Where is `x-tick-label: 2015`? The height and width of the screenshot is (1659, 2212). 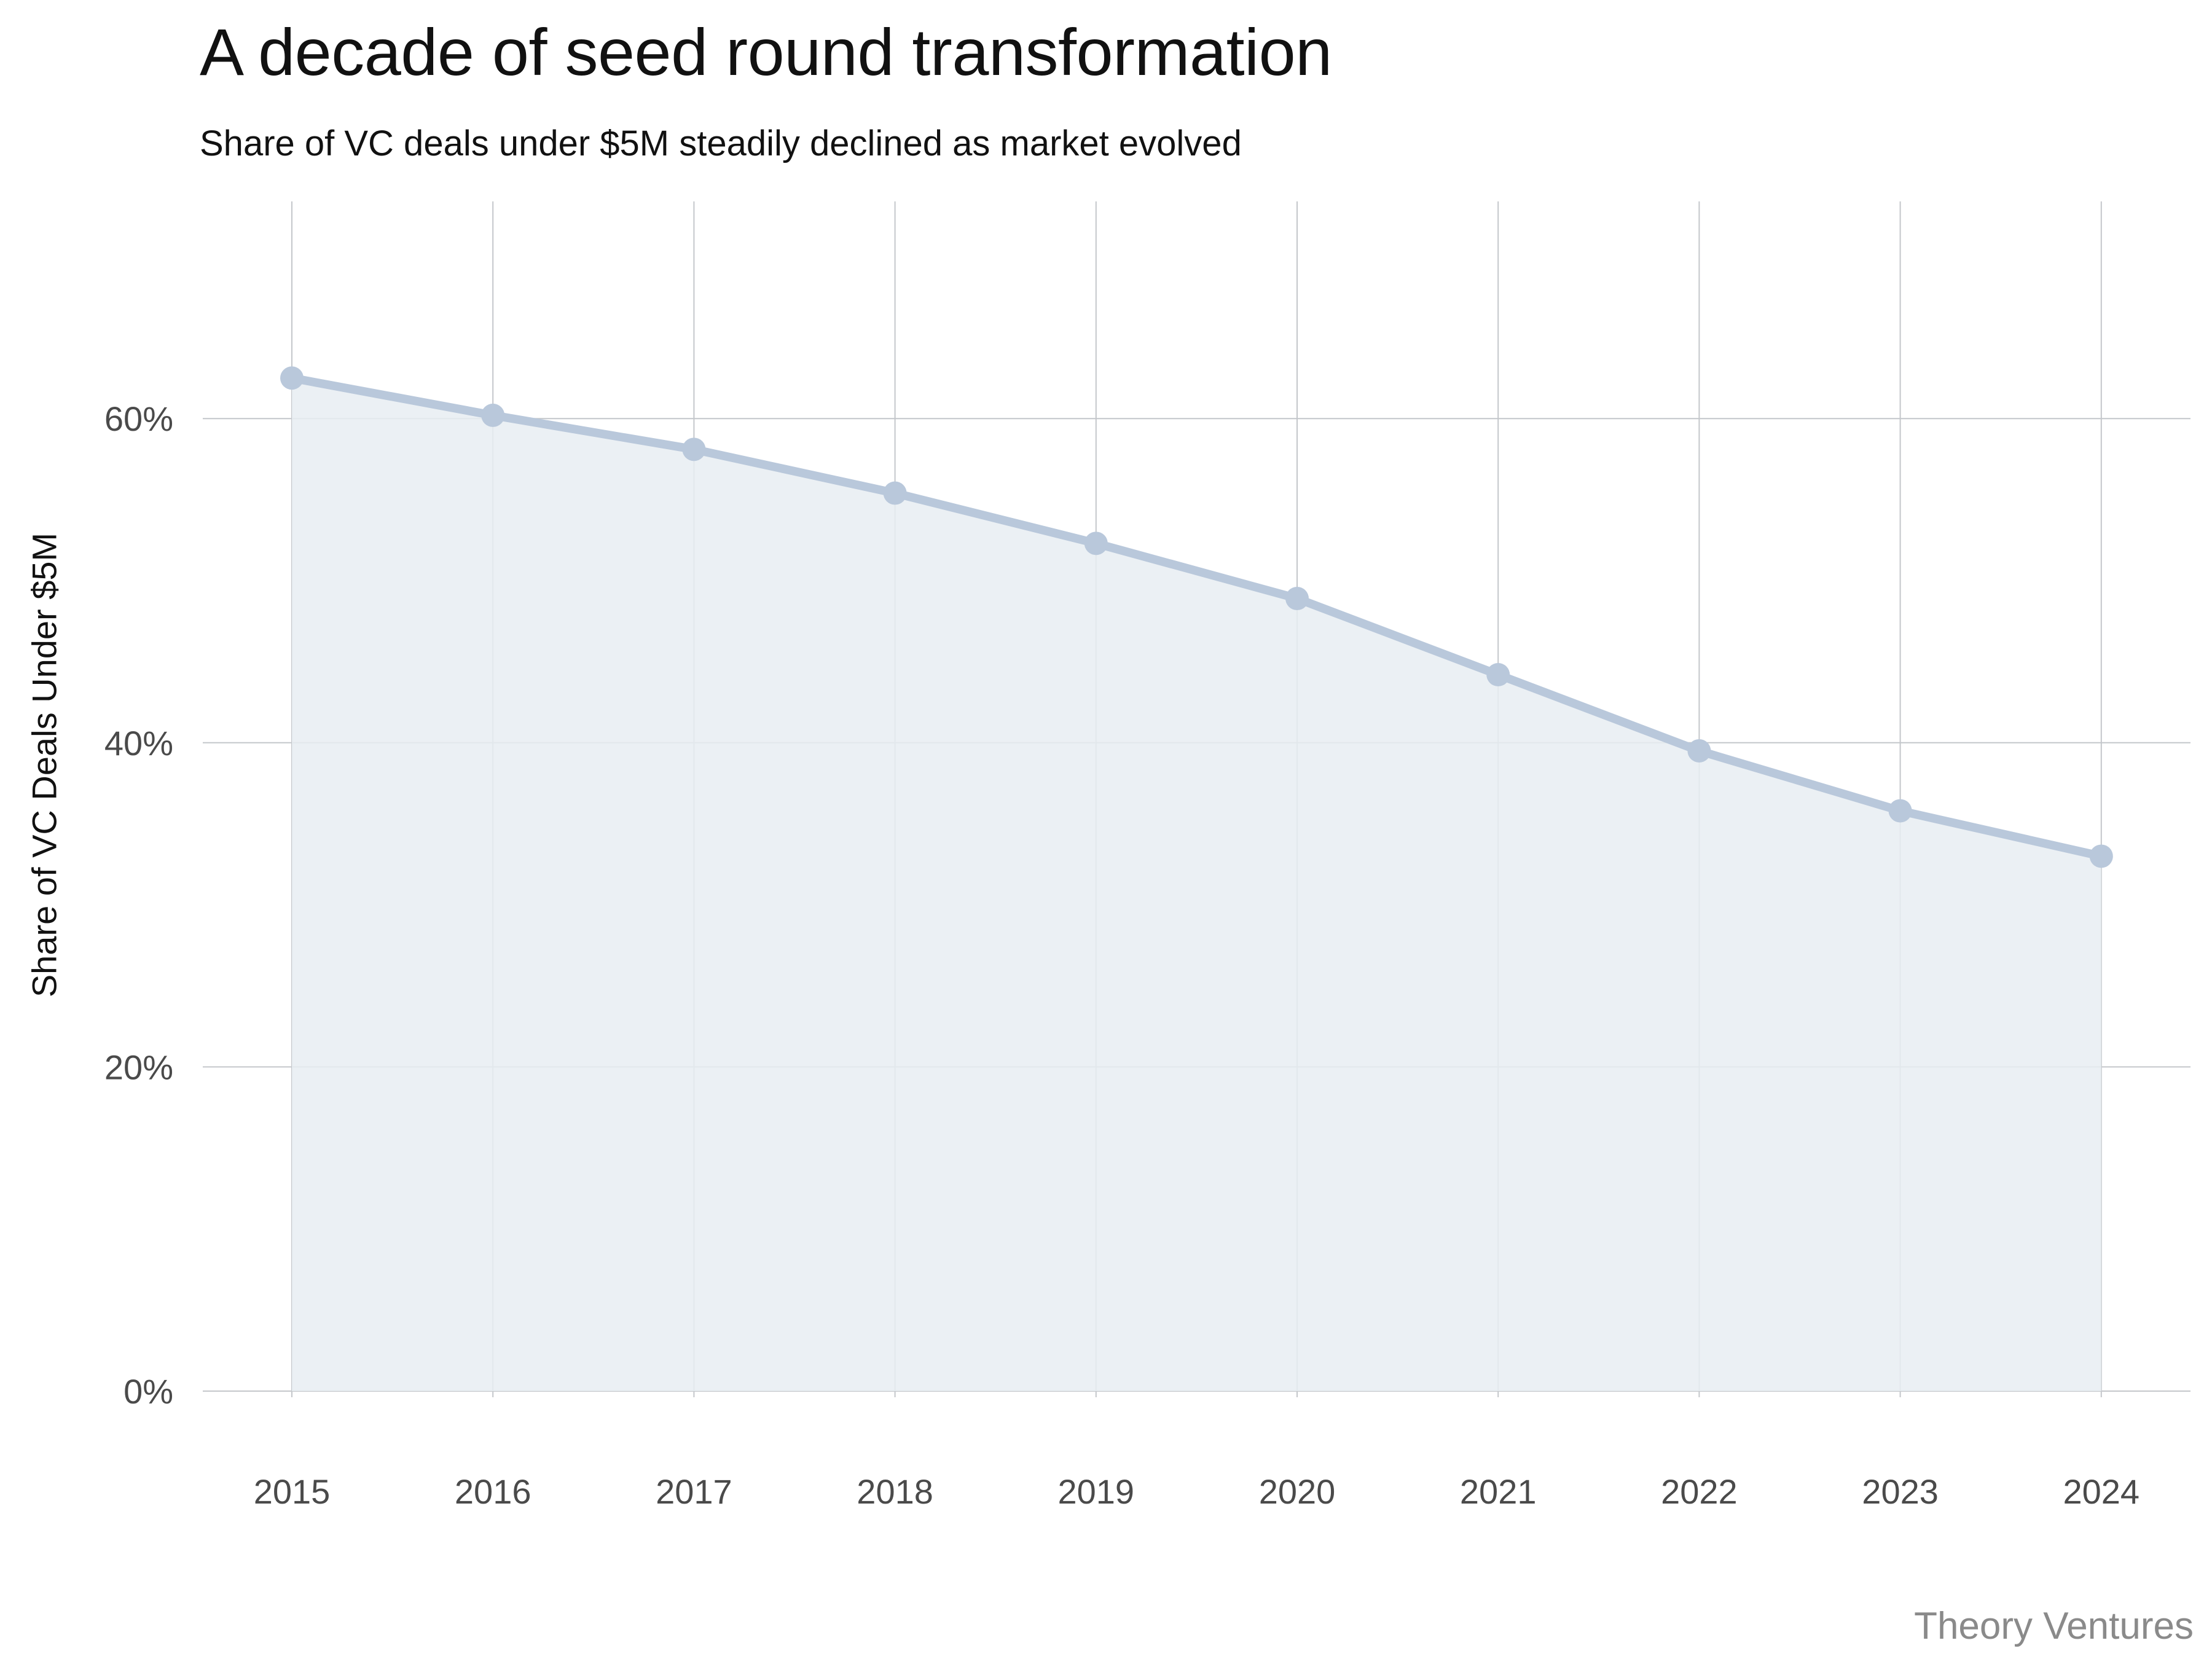
x-tick-label: 2015 is located at coordinates (292, 1491).